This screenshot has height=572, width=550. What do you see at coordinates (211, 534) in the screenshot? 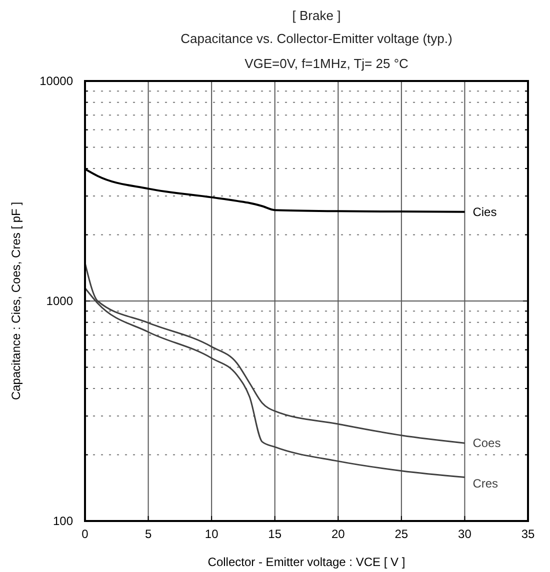
I see `x-tick-label: 10` at bounding box center [211, 534].